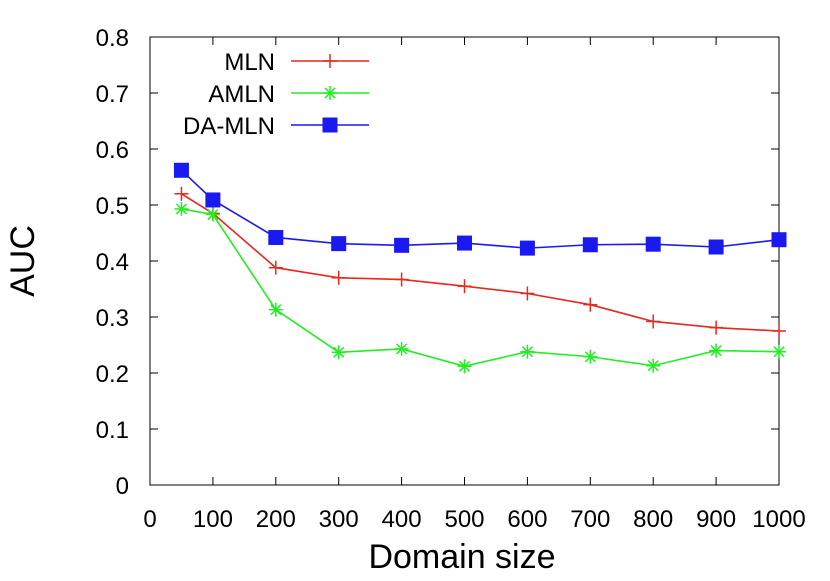 The width and height of the screenshot is (830, 581). What do you see at coordinates (330, 93) in the screenshot?
I see `legend-marker-amln` at bounding box center [330, 93].